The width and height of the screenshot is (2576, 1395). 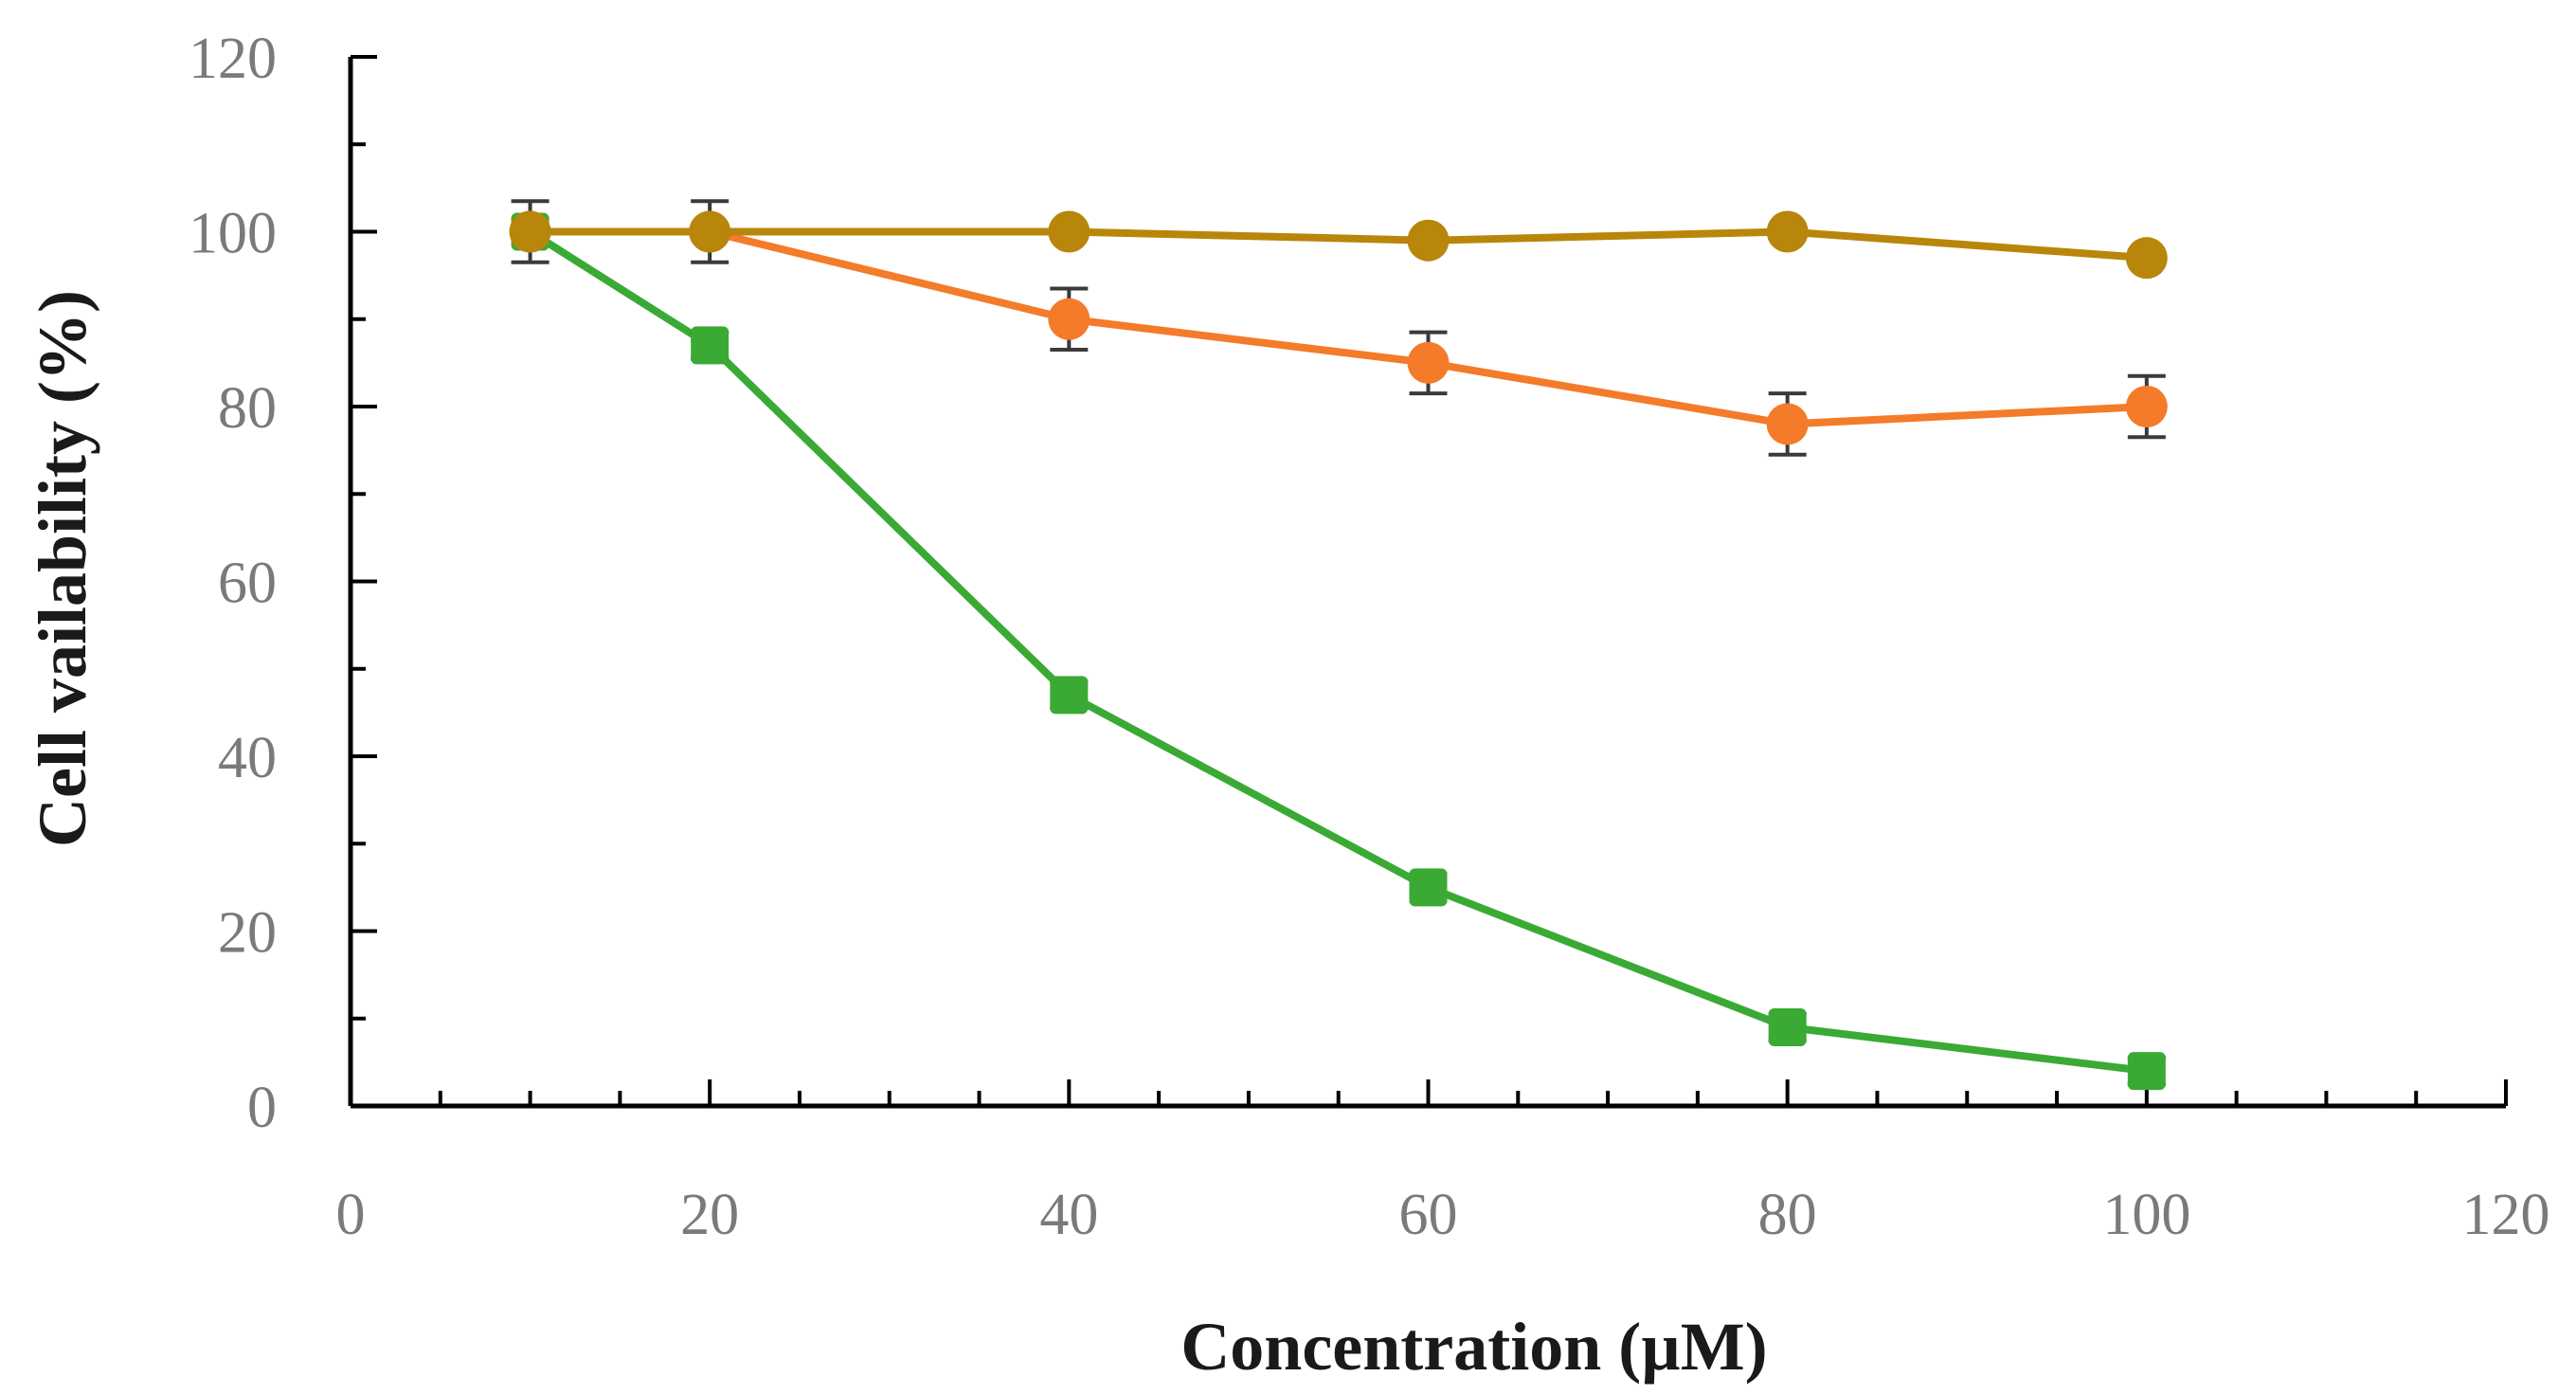 I want to click on x-tick-label: 20, so click(x=709, y=1215).